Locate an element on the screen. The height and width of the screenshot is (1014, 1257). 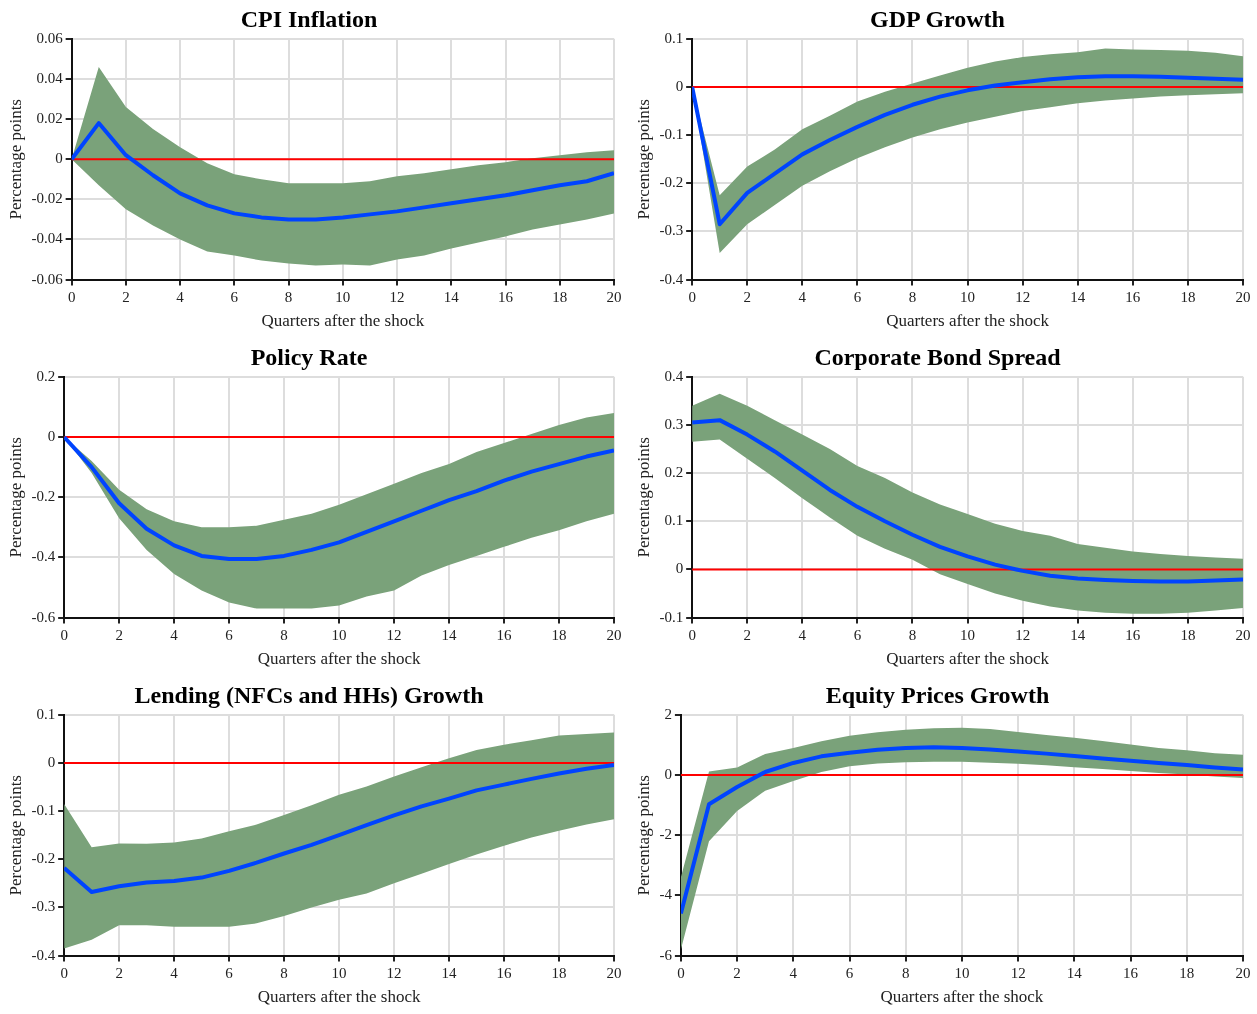
y-tick-label: 0.3 is located at coordinates (674, 423).